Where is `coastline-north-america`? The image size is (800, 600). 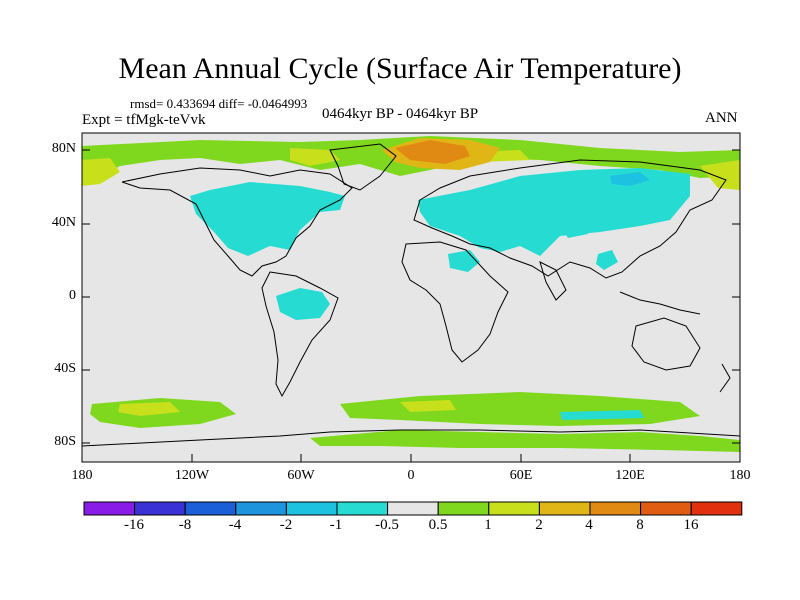
coastline-north-america is located at coordinates (237, 222).